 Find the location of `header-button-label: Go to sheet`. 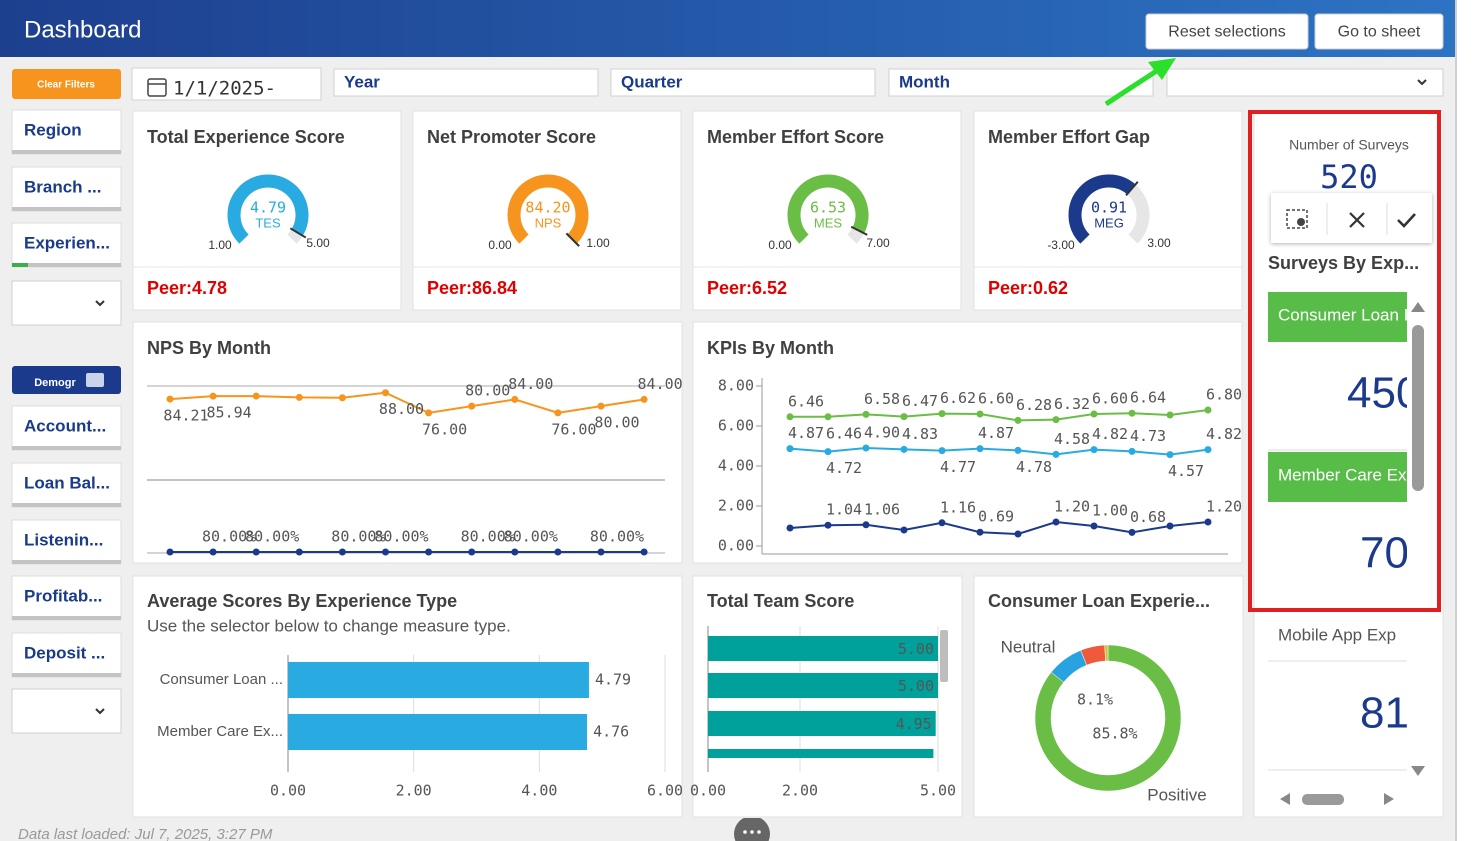

header-button-label: Go to sheet is located at coordinates (1379, 32).